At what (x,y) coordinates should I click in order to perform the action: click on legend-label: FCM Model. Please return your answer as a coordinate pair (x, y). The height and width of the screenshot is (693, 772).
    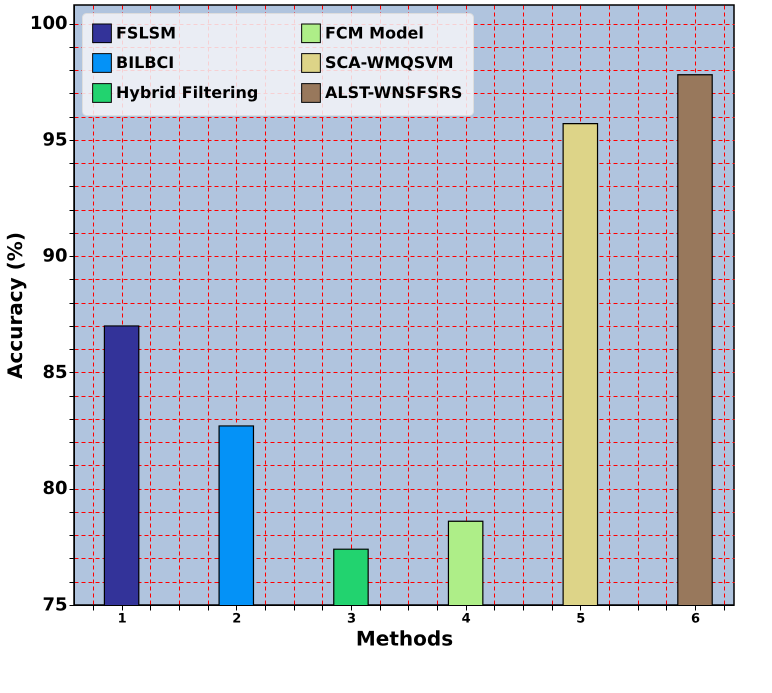
    Looking at the image, I should click on (374, 32).